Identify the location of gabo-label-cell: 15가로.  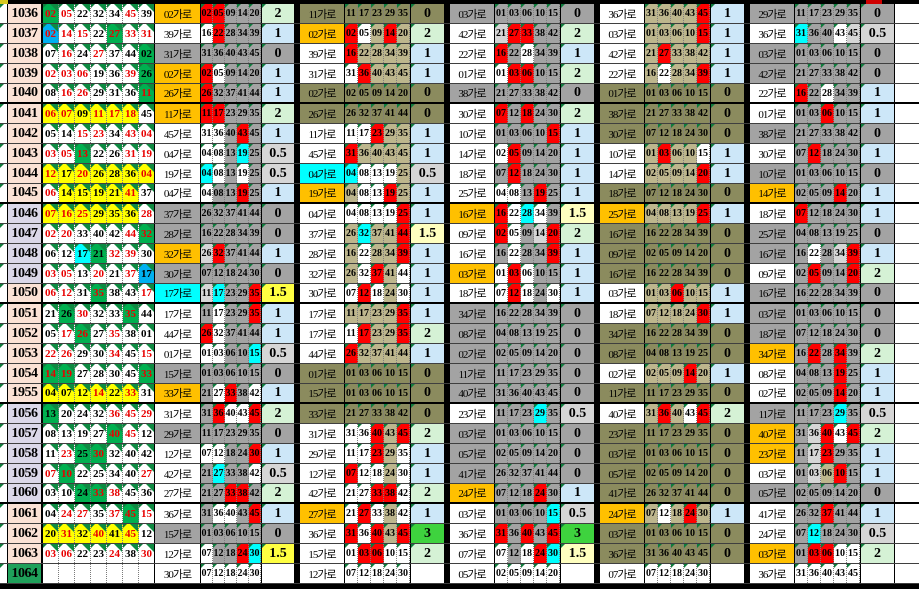
(178, 533).